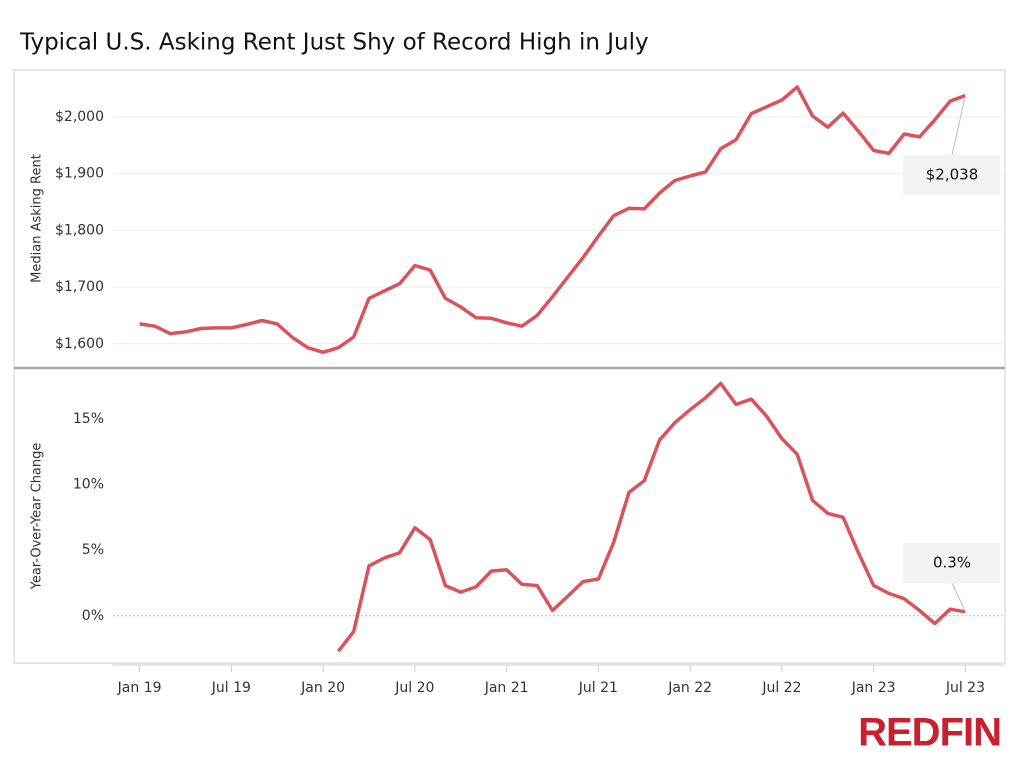  I want to click on y-tick-label: $1,800, so click(79, 230).